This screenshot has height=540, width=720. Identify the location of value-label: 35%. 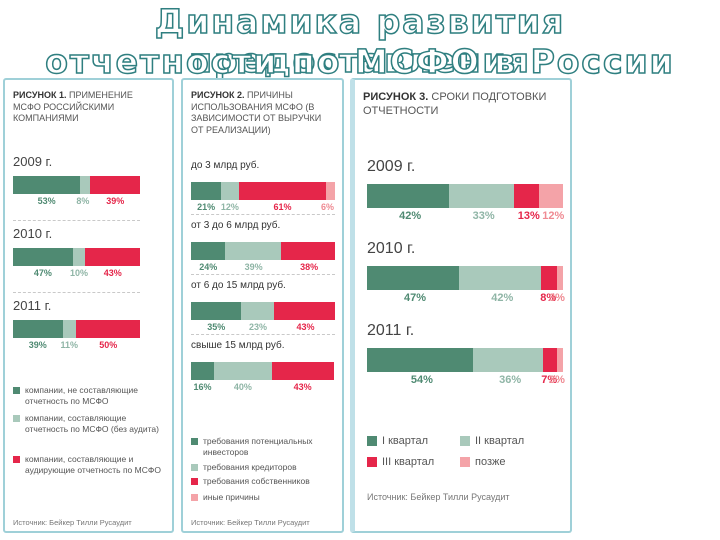
(216, 327).